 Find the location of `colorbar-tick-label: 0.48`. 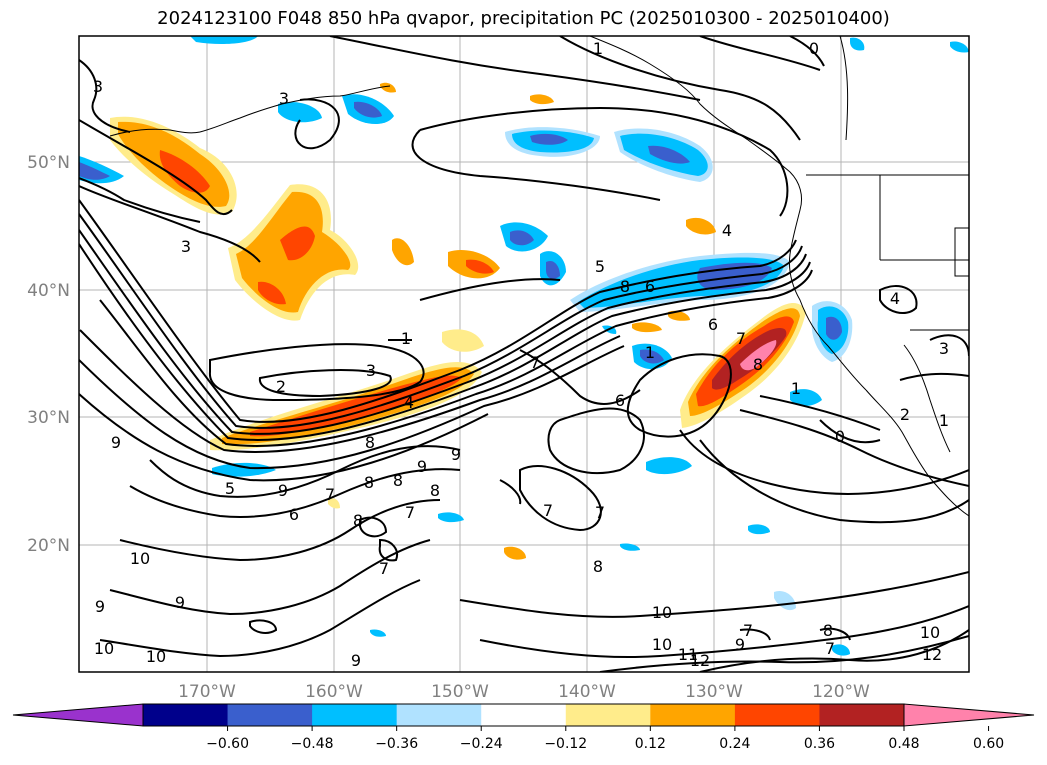

colorbar-tick-label: 0.48 is located at coordinates (903, 744).